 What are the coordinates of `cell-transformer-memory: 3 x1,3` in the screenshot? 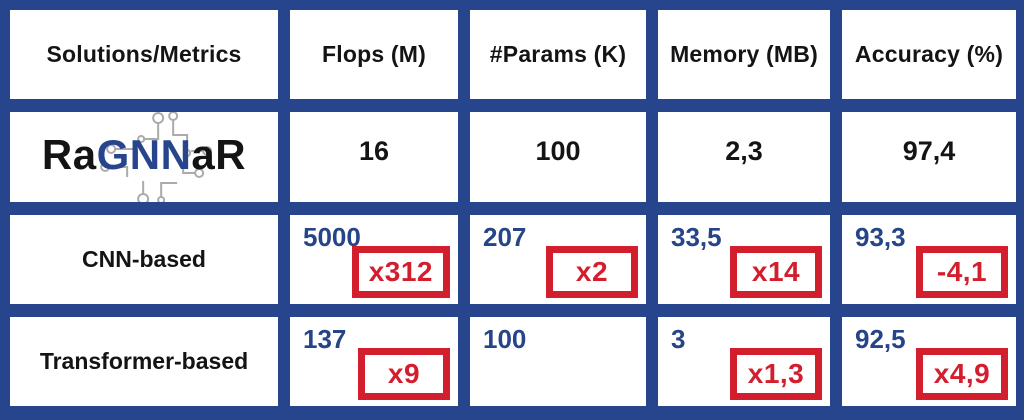 It's located at (744, 361).